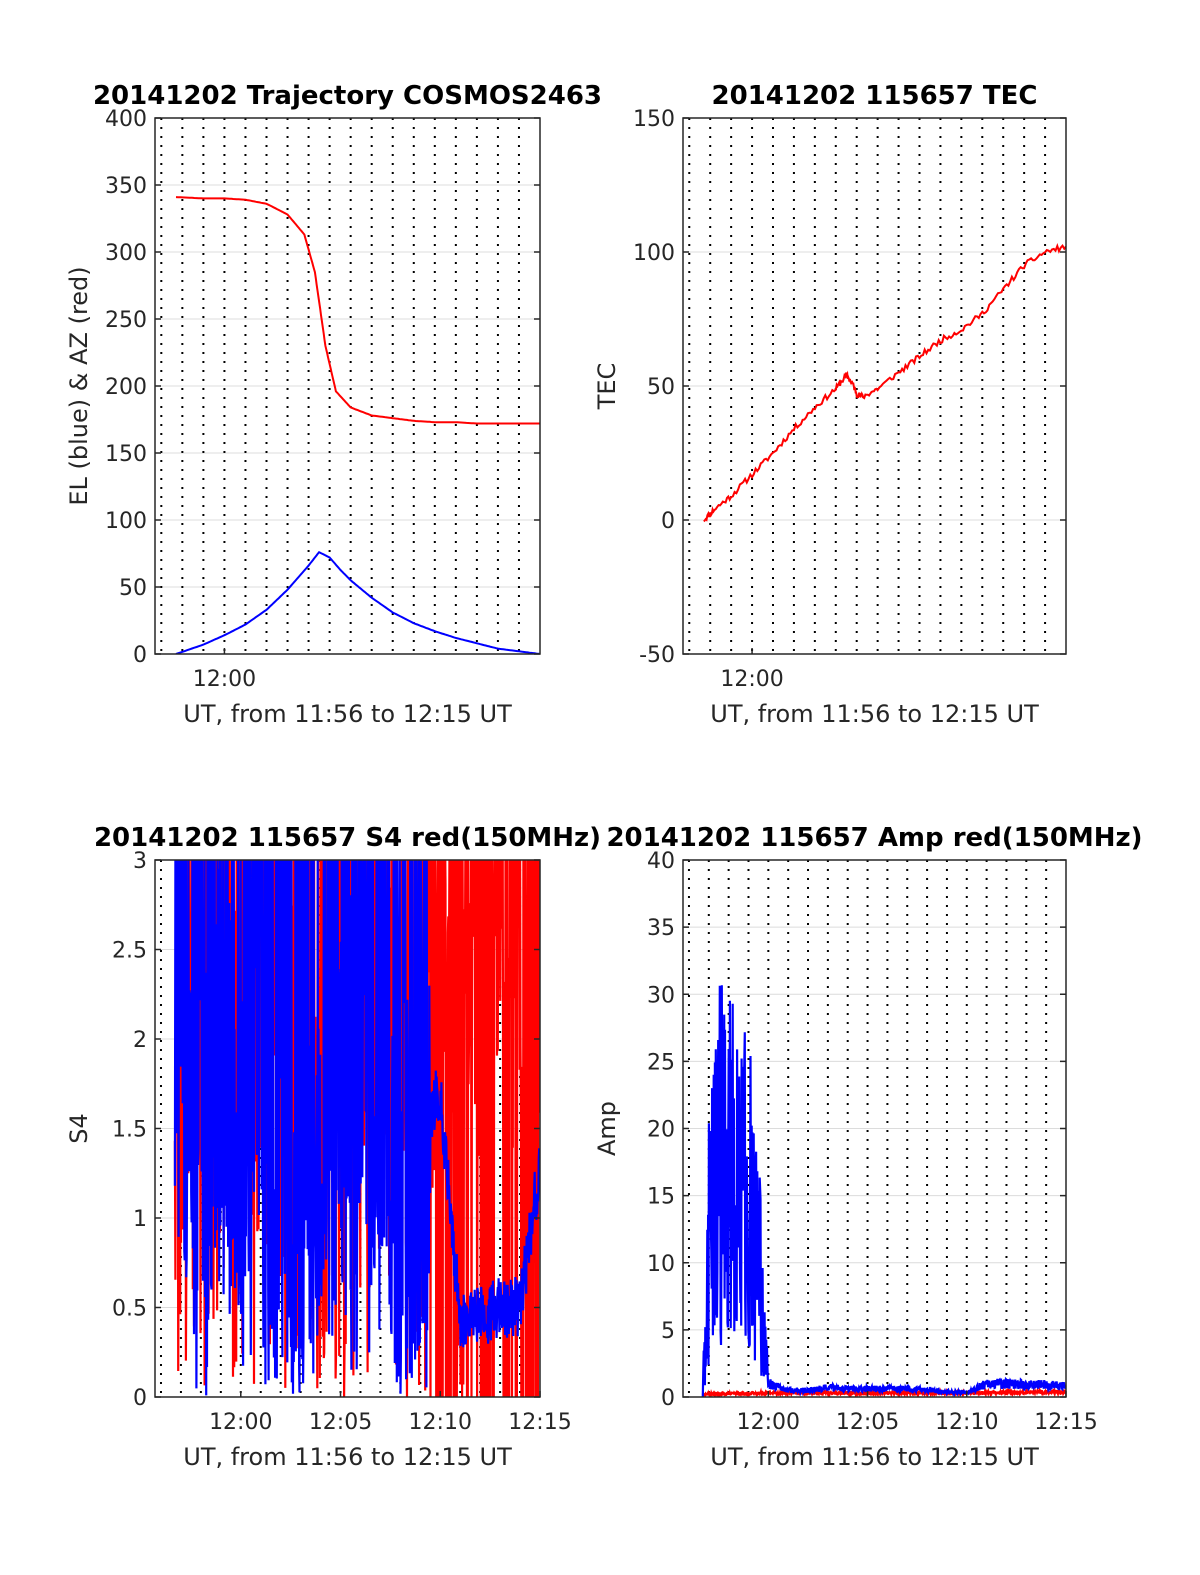  What do you see at coordinates (129, 1309) in the screenshot?
I see `y-tick-label: 0.5` at bounding box center [129, 1309].